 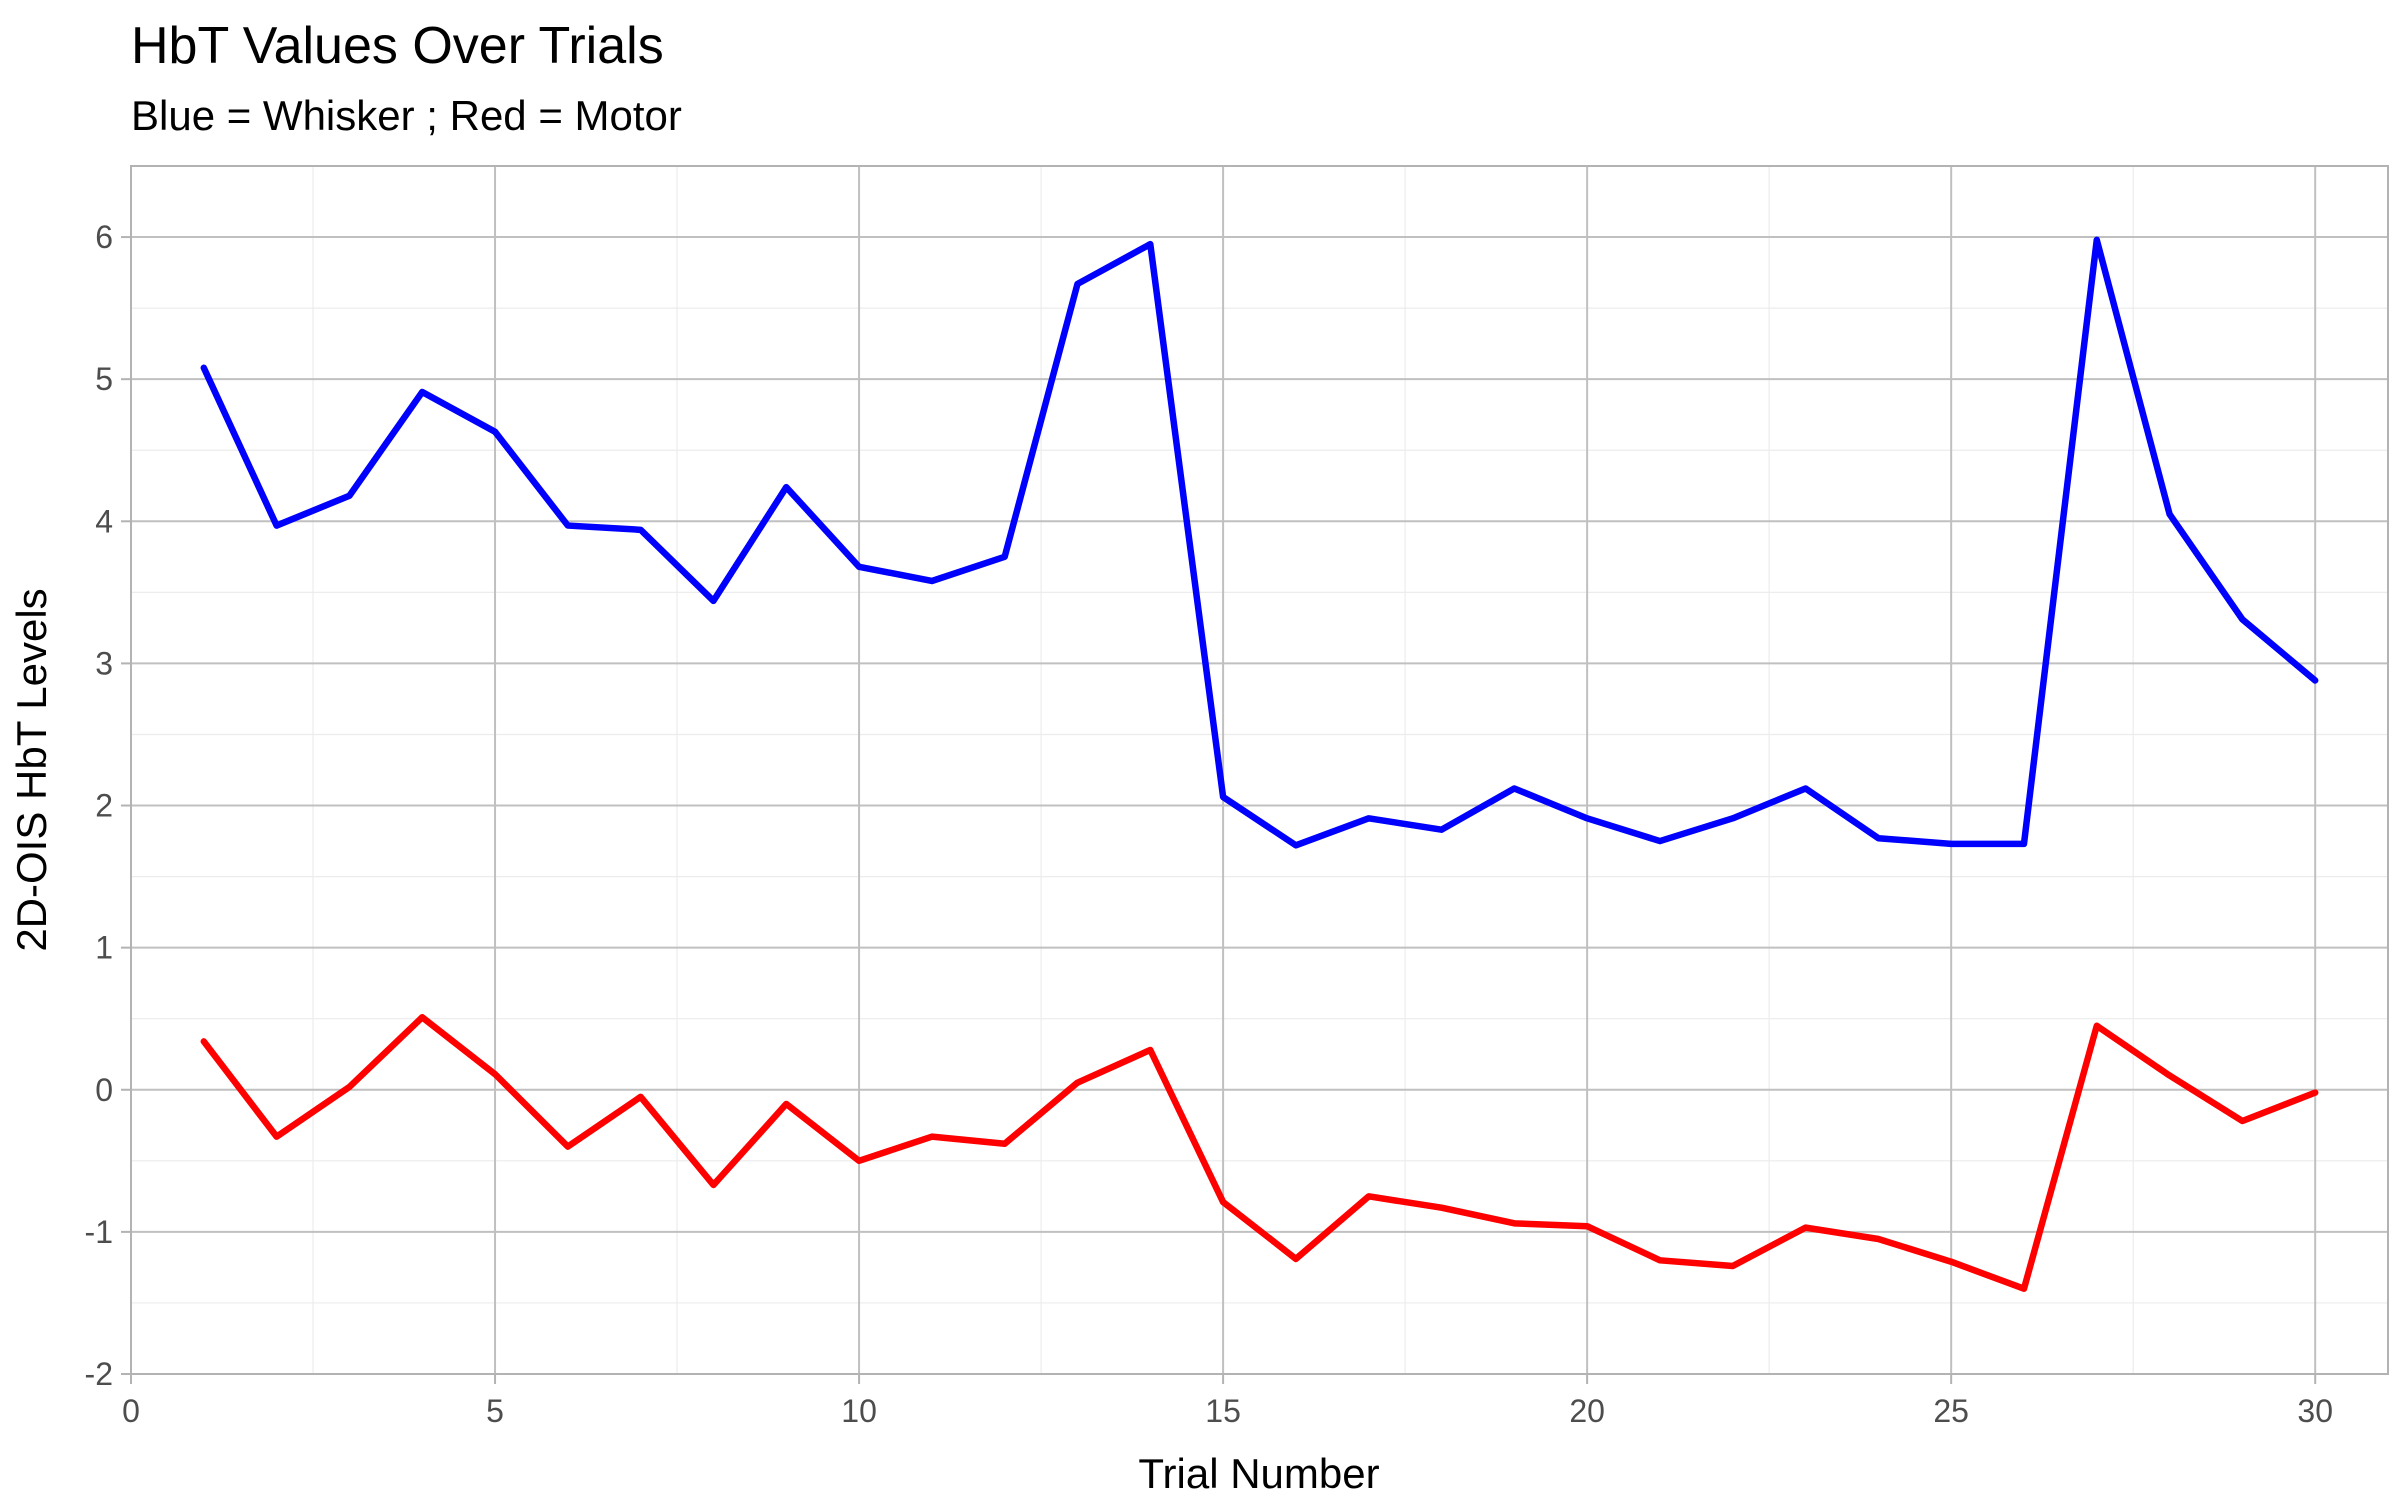 I want to click on x-tick-label-10: 10, so click(x=859, y=1411).